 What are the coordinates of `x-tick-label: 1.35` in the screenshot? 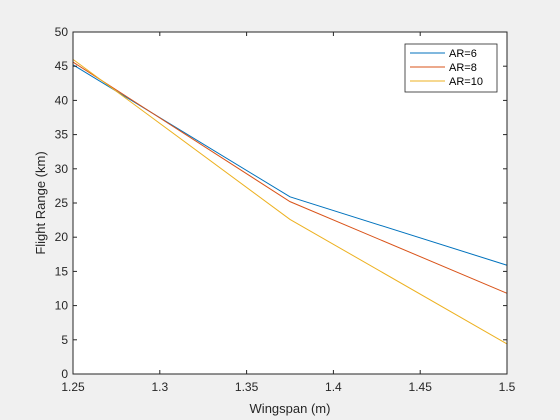 It's located at (247, 387).